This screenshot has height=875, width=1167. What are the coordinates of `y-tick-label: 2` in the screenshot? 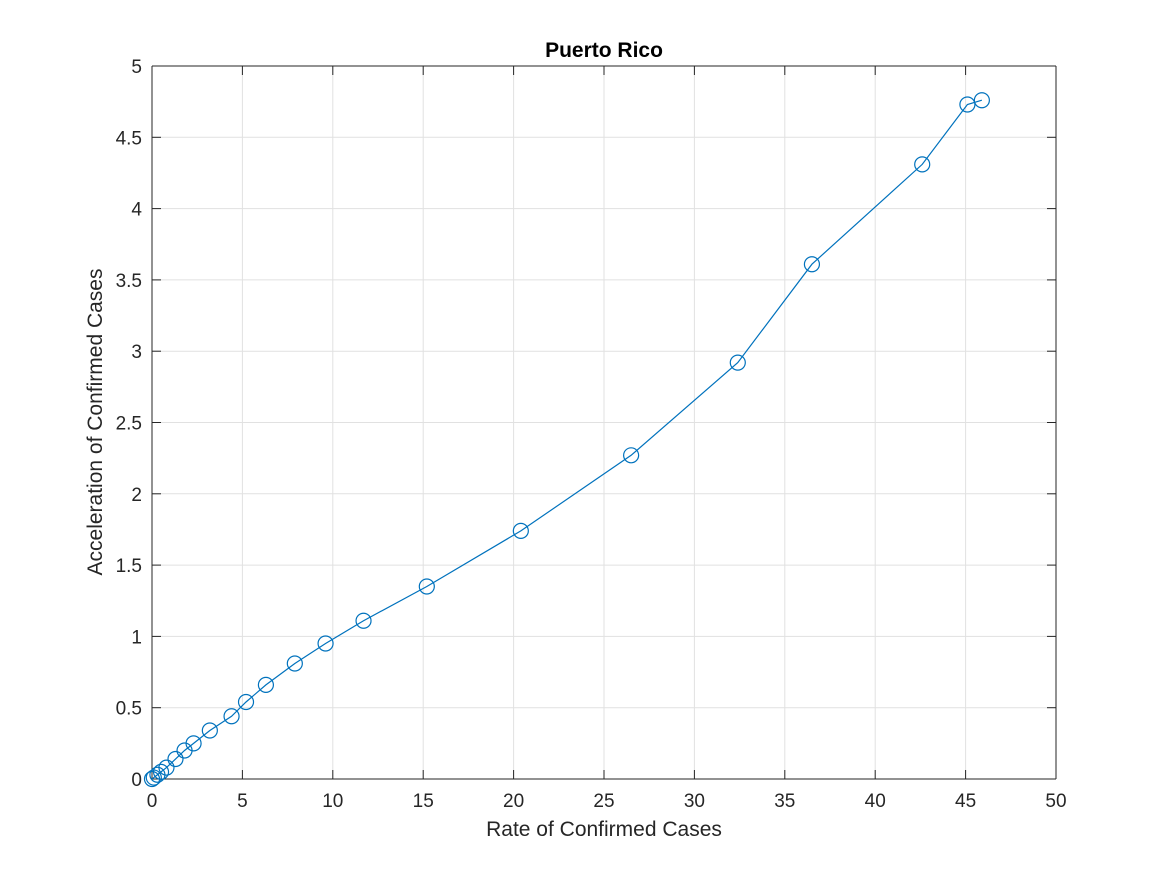 It's located at (136, 495).